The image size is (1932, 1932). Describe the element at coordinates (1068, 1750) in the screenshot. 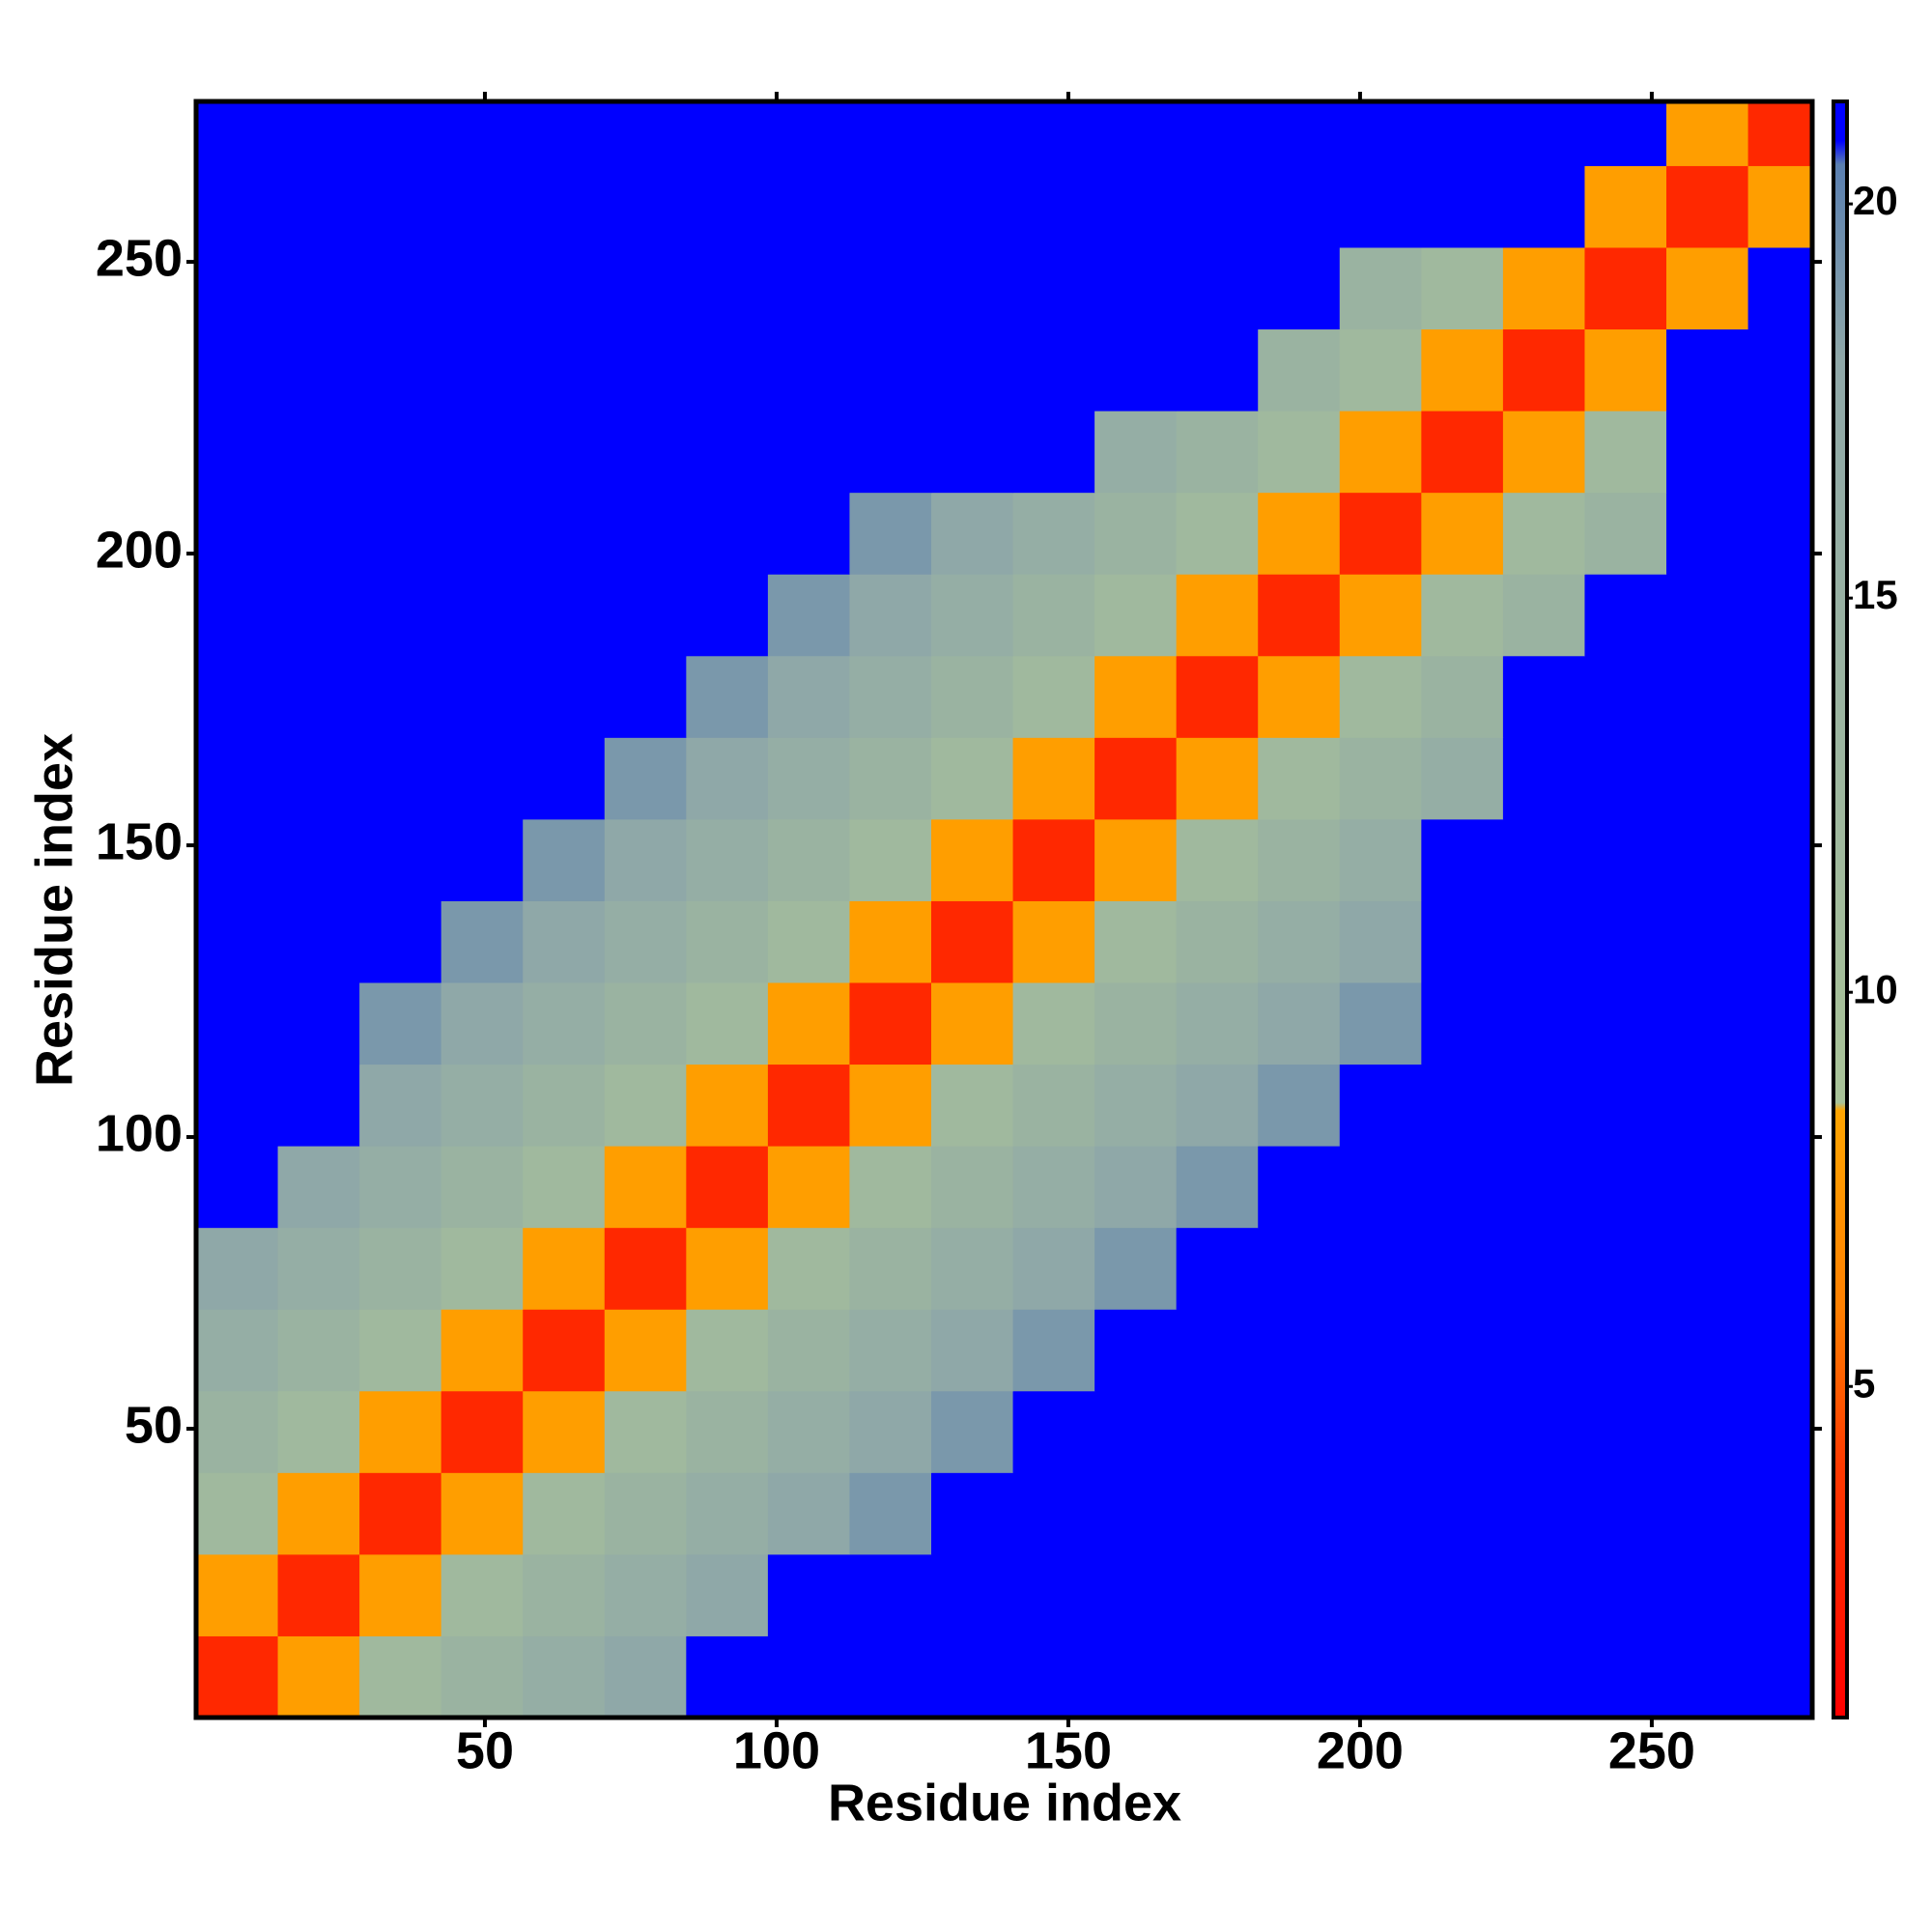

I see `x-tick-label: 150` at that location.